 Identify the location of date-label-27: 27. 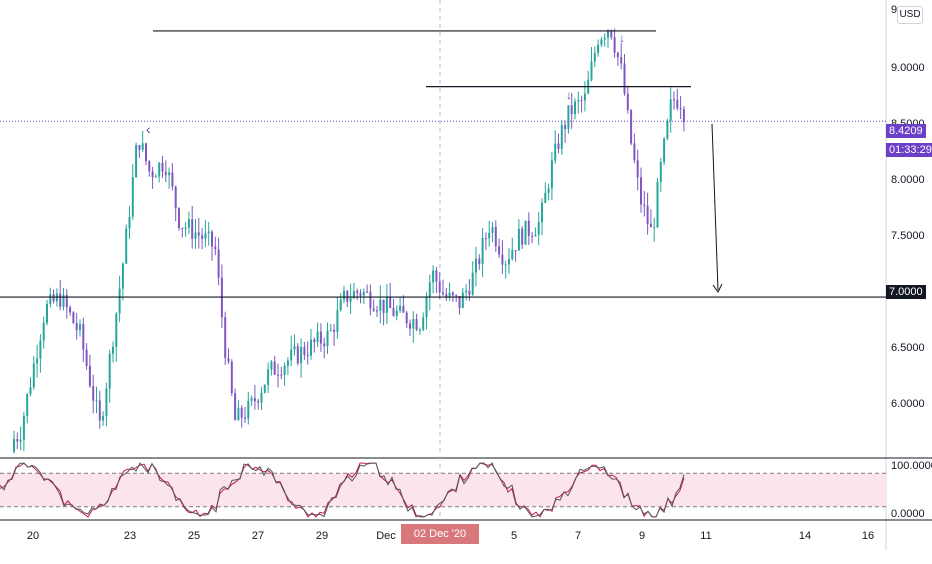
(258, 536).